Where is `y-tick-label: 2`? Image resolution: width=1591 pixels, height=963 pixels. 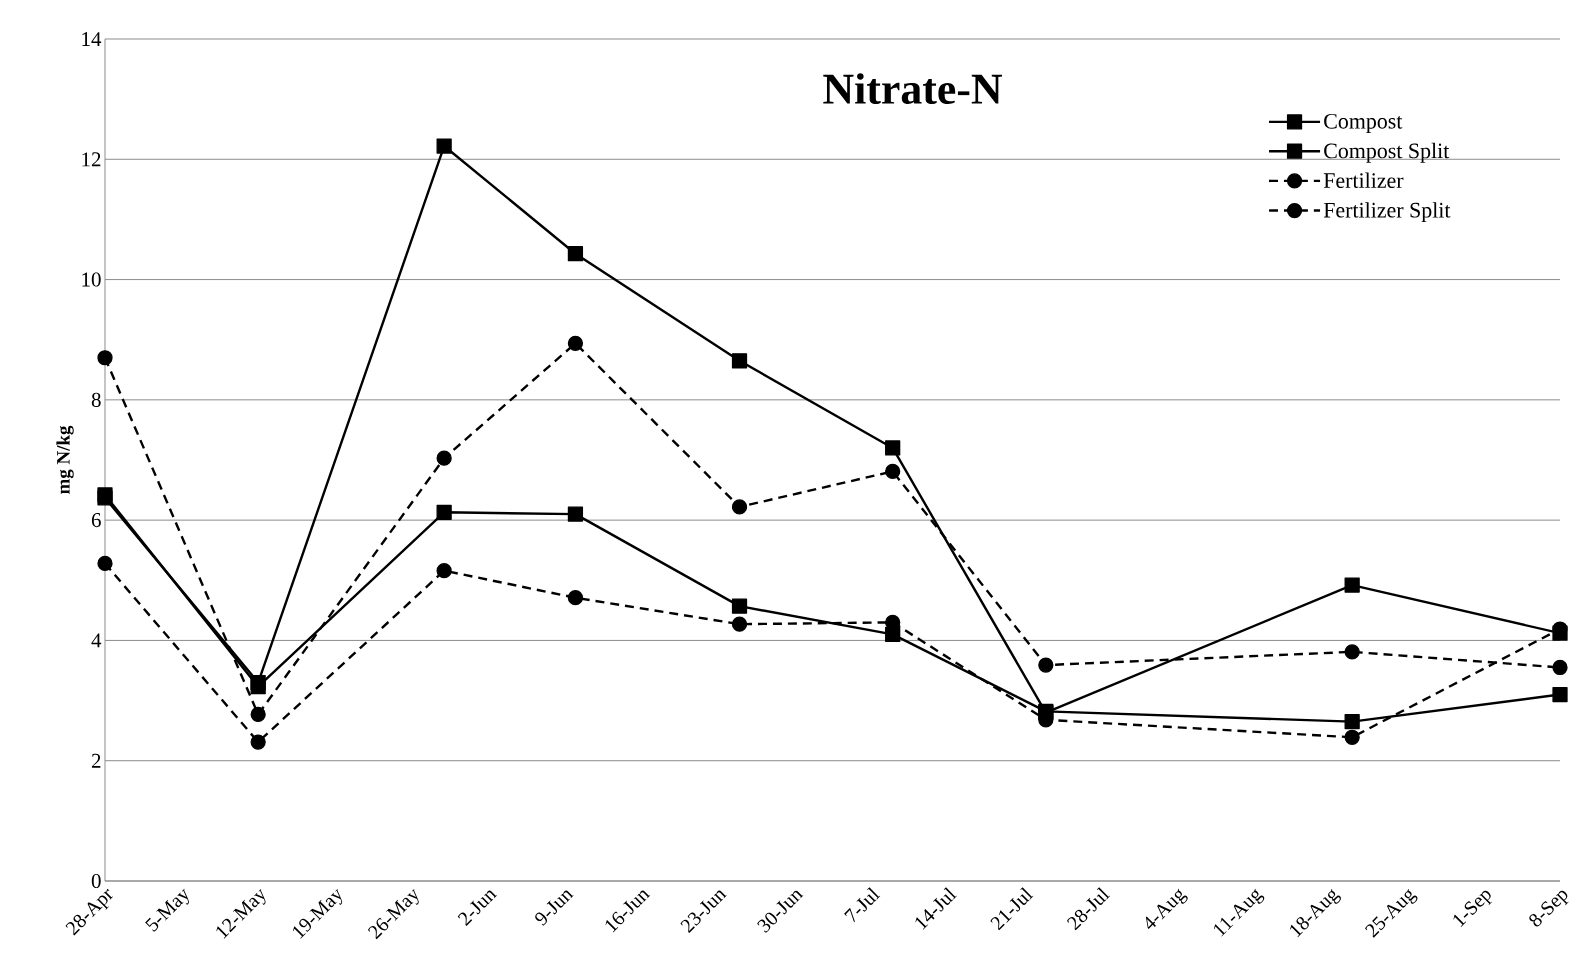 y-tick-label: 2 is located at coordinates (96, 760).